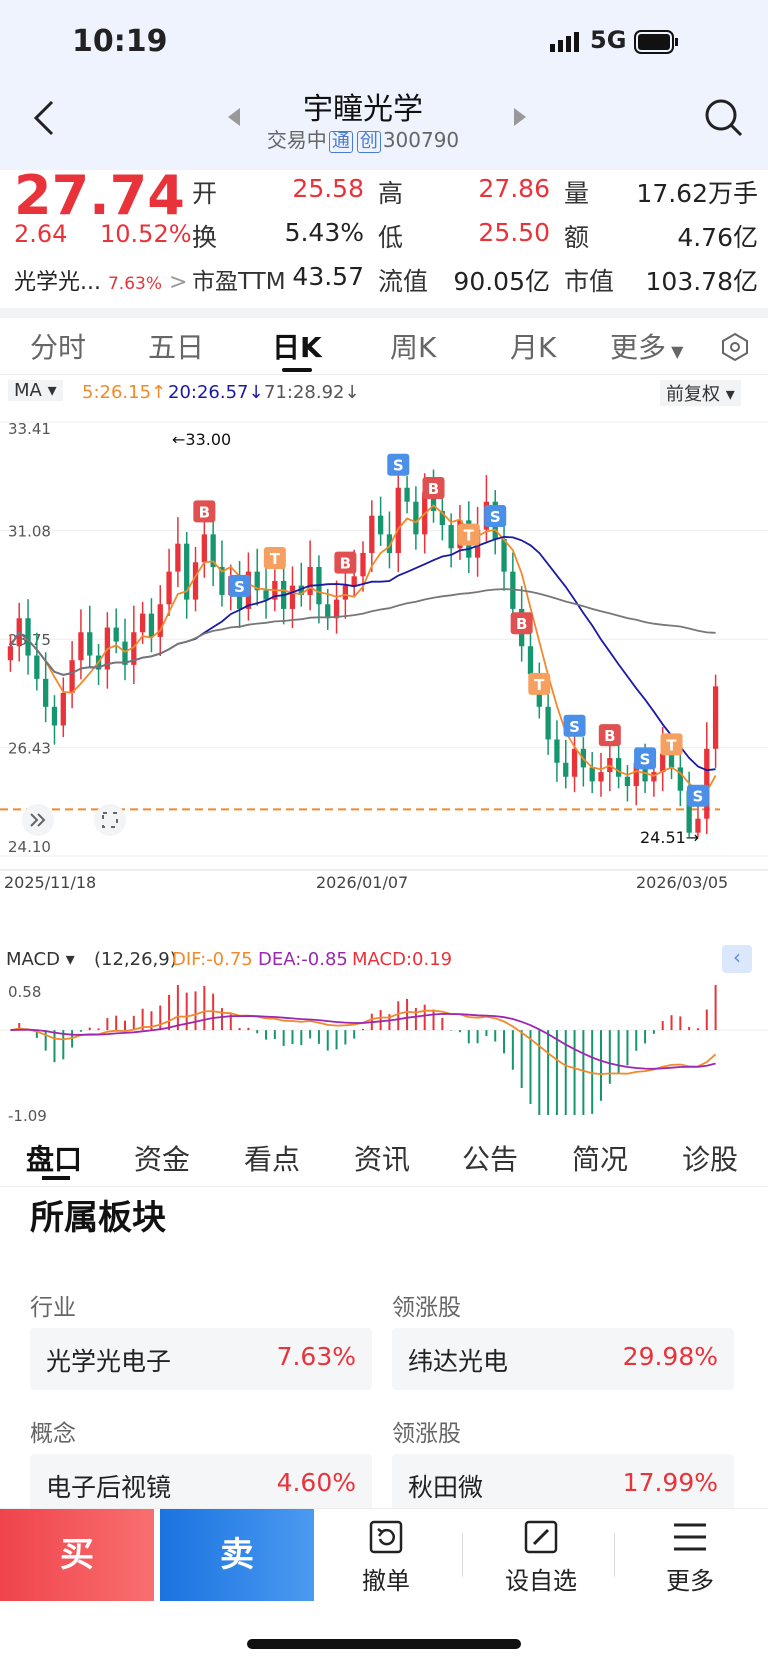 This screenshot has width=768, height=1663. Describe the element at coordinates (110, 820) in the screenshot. I see `fullscreen-icon` at that location.